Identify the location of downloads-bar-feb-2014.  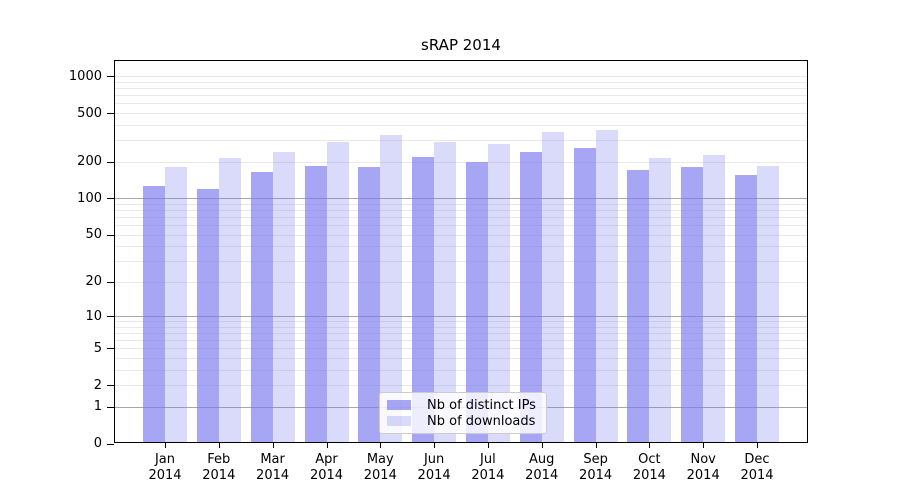
(229, 300).